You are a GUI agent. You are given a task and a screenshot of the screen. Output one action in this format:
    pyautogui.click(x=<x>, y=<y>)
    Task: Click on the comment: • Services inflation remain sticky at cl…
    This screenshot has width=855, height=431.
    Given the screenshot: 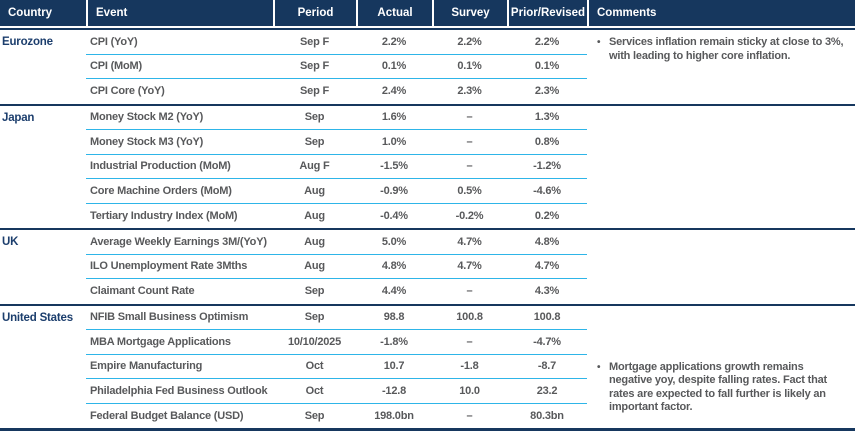 What is the action you would take?
    pyautogui.click(x=723, y=49)
    